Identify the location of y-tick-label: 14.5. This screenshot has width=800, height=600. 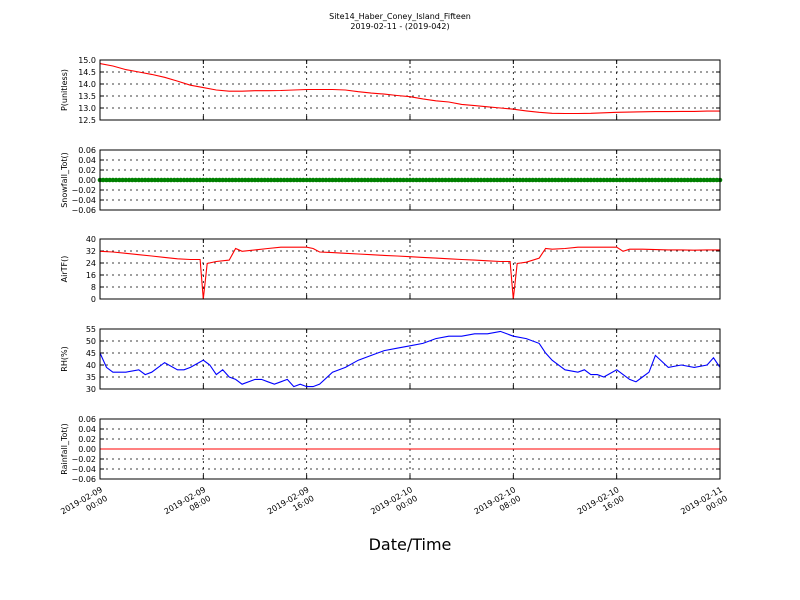
(87, 72).